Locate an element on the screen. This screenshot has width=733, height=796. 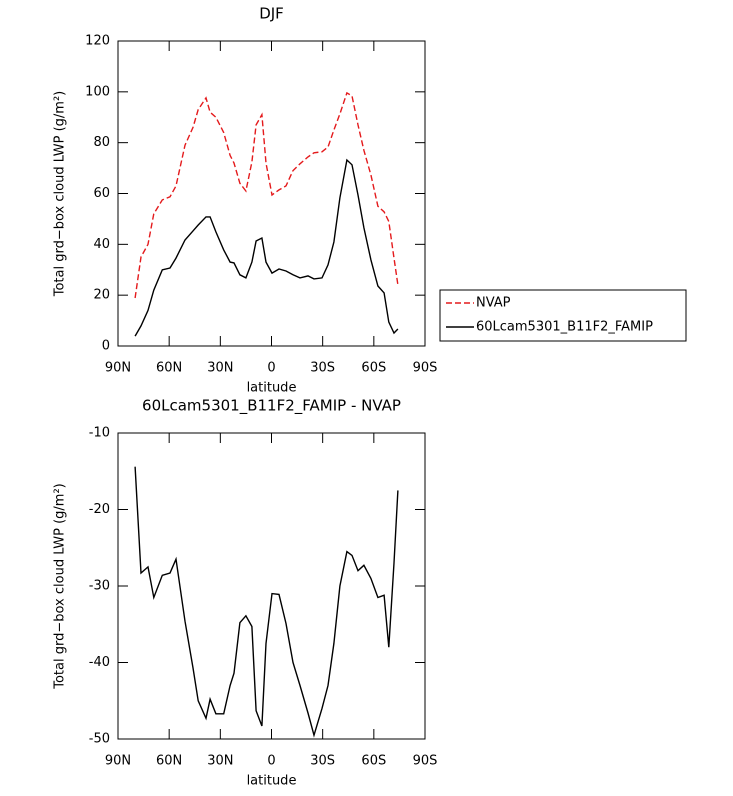
chart-title: DJF is located at coordinates (271, 14).